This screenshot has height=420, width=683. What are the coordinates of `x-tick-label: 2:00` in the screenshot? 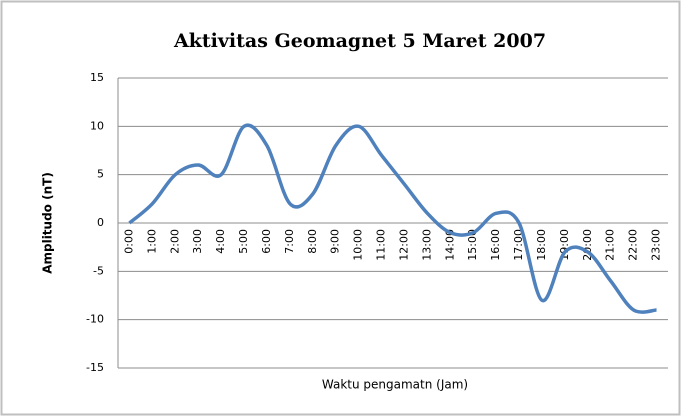 It's located at (174, 241).